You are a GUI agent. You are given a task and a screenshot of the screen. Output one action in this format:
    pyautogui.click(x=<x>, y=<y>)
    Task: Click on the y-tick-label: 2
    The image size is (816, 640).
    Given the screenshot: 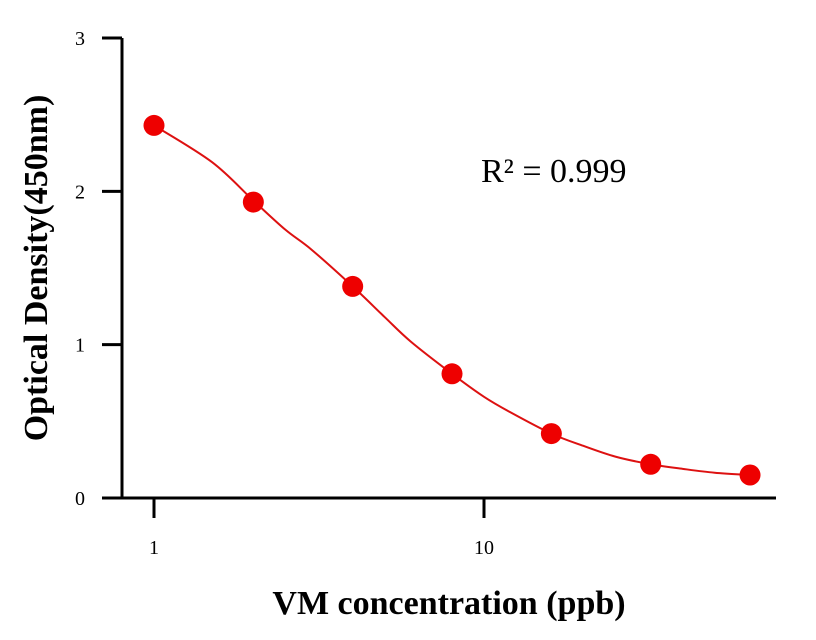 What is the action you would take?
    pyautogui.click(x=80, y=192)
    